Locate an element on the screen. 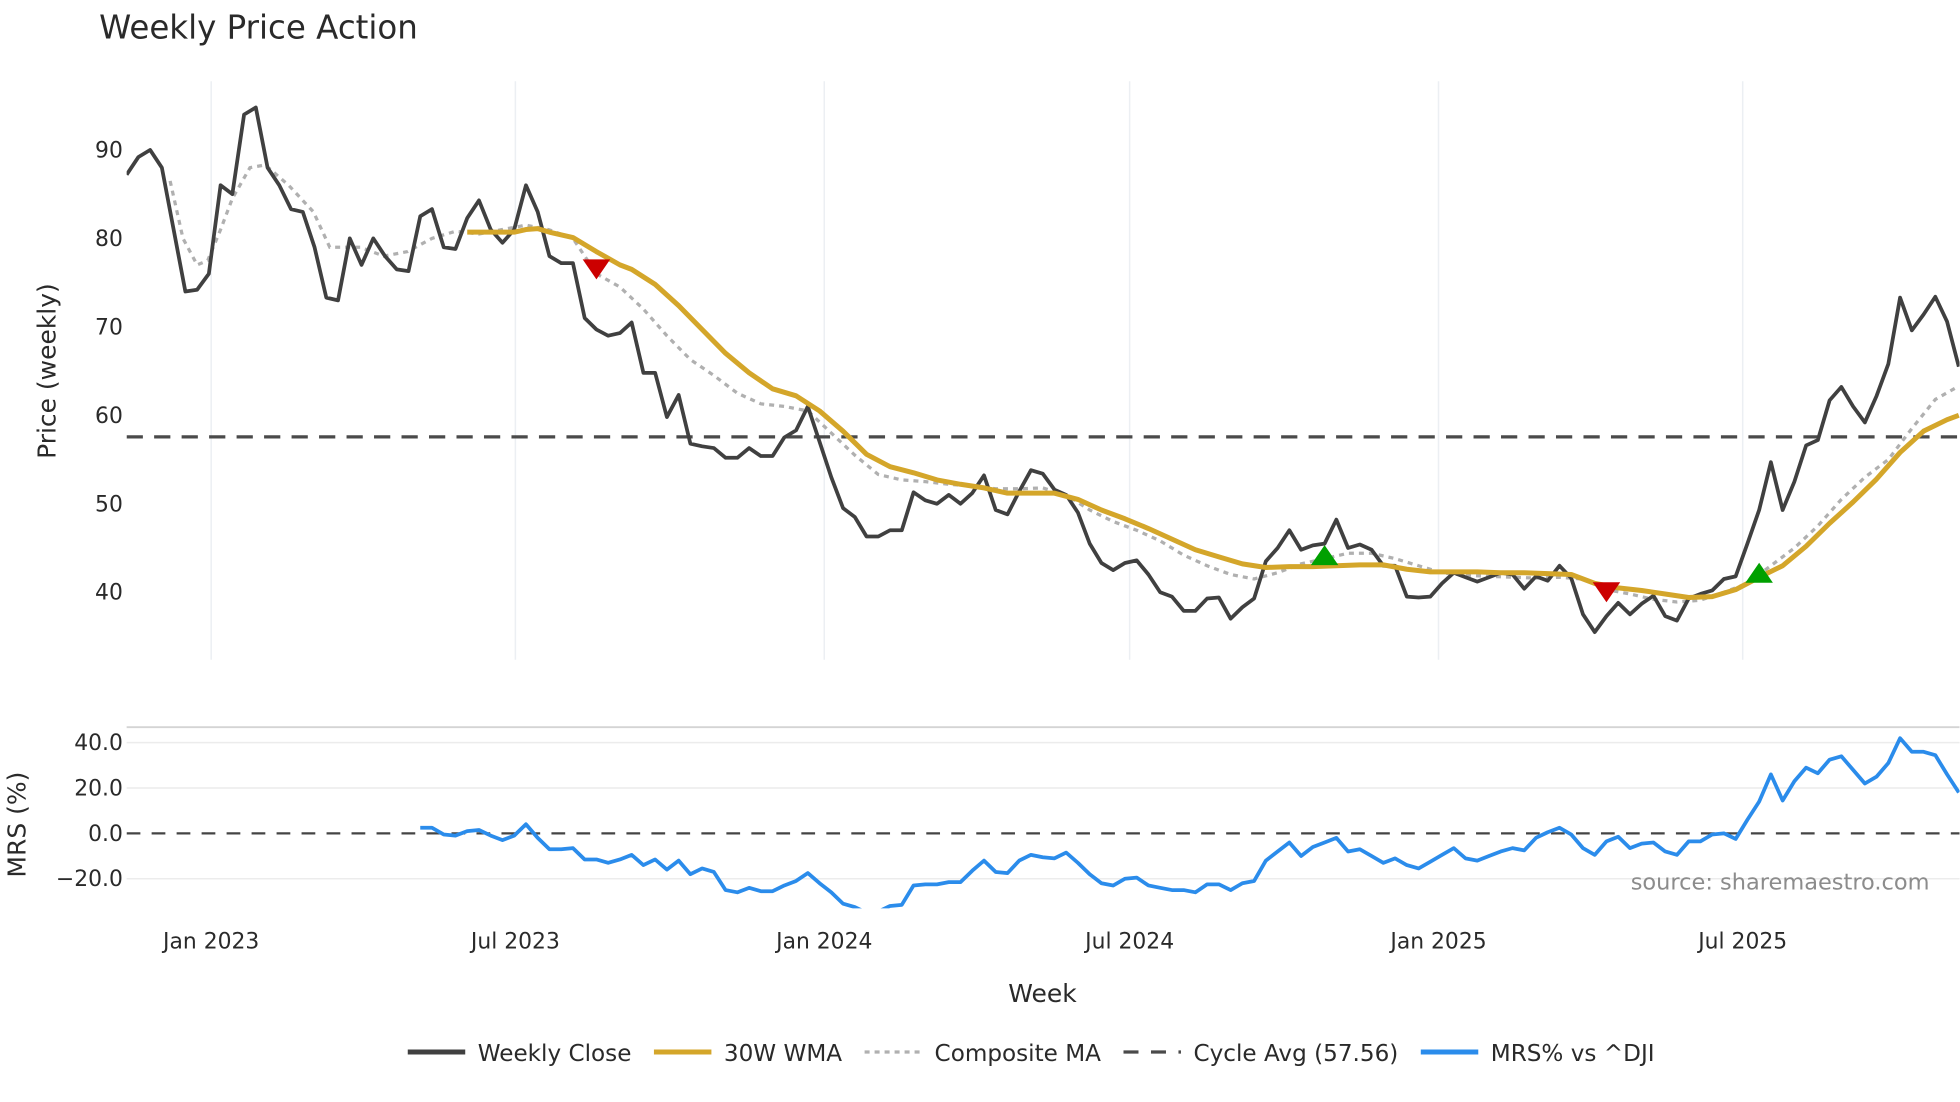 Image resolution: width=1960 pixels, height=1102 pixels. legend-label: MRS% vs ^DJI is located at coordinates (1573, 1054).